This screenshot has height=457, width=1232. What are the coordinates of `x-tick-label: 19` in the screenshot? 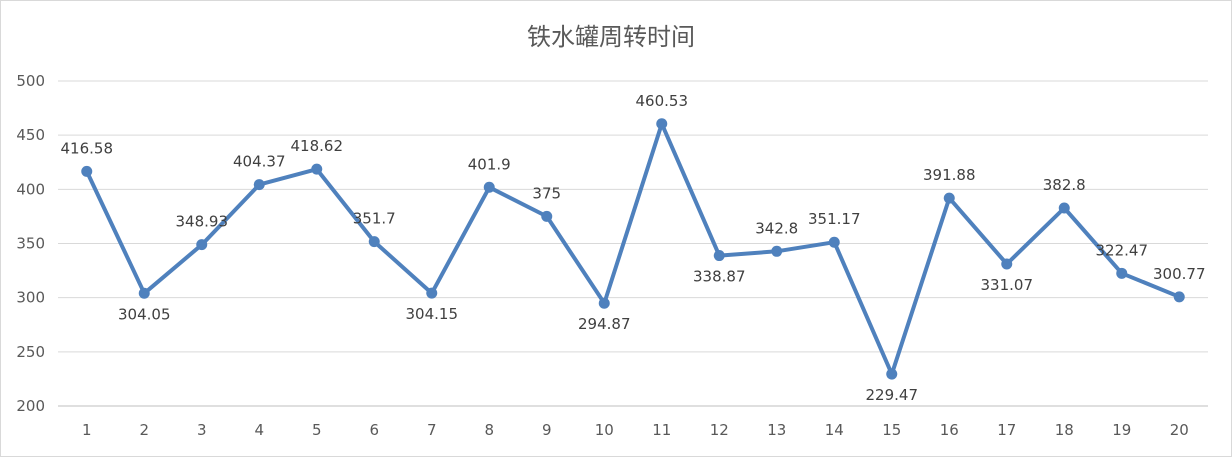 It's located at (1121, 430).